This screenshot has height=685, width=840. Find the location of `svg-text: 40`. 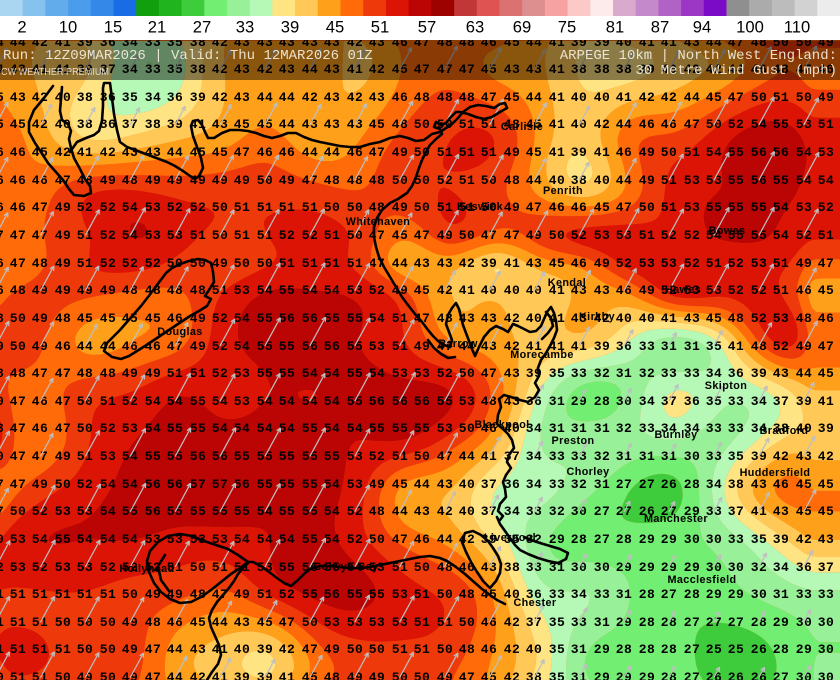

svg-text: 40 is located at coordinates (489, 290).